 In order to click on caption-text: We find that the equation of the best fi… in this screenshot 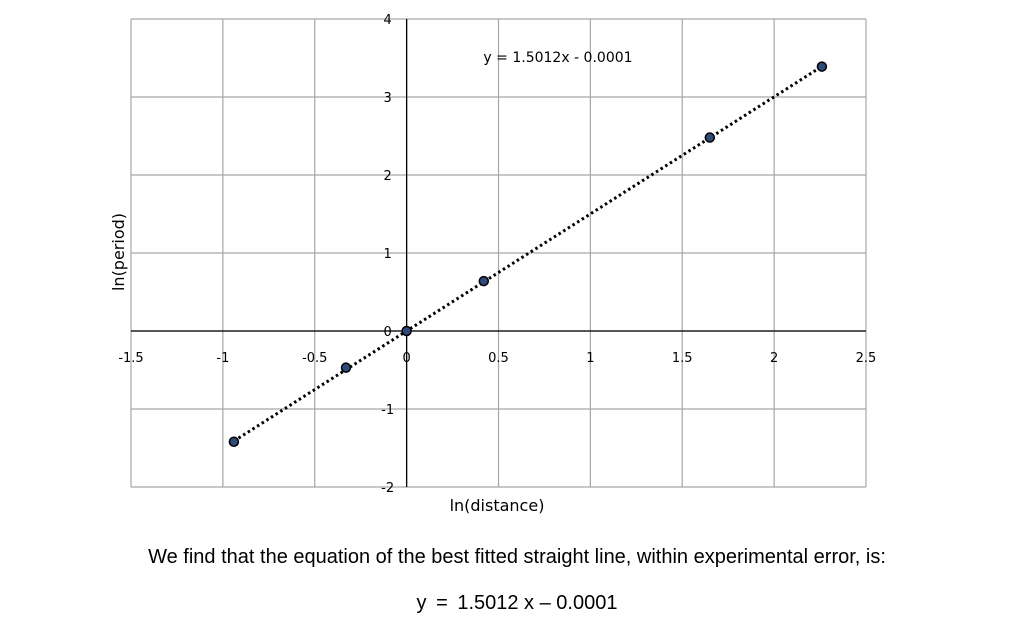, I will do `click(517, 557)`.